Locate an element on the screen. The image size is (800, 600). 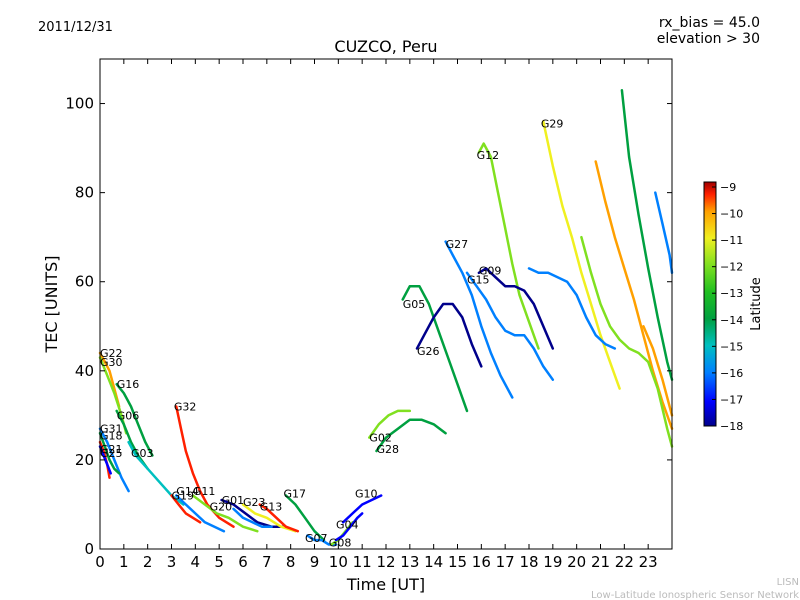
satellite-label-g17: G17 is located at coordinates (295, 493).